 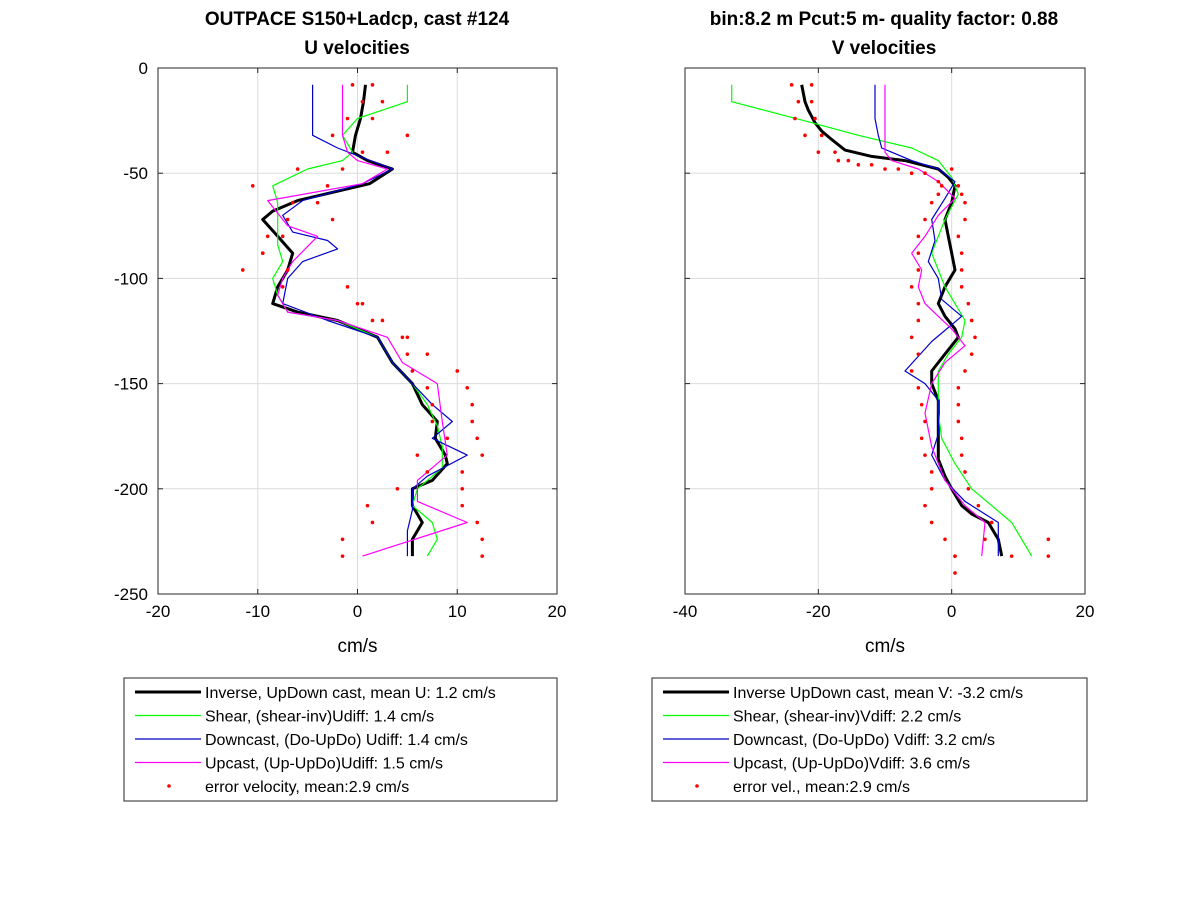 I want to click on right-title-line1: bin:8.2 m Pcut:5 m- quality factor: 0.88, so click(x=884, y=19).